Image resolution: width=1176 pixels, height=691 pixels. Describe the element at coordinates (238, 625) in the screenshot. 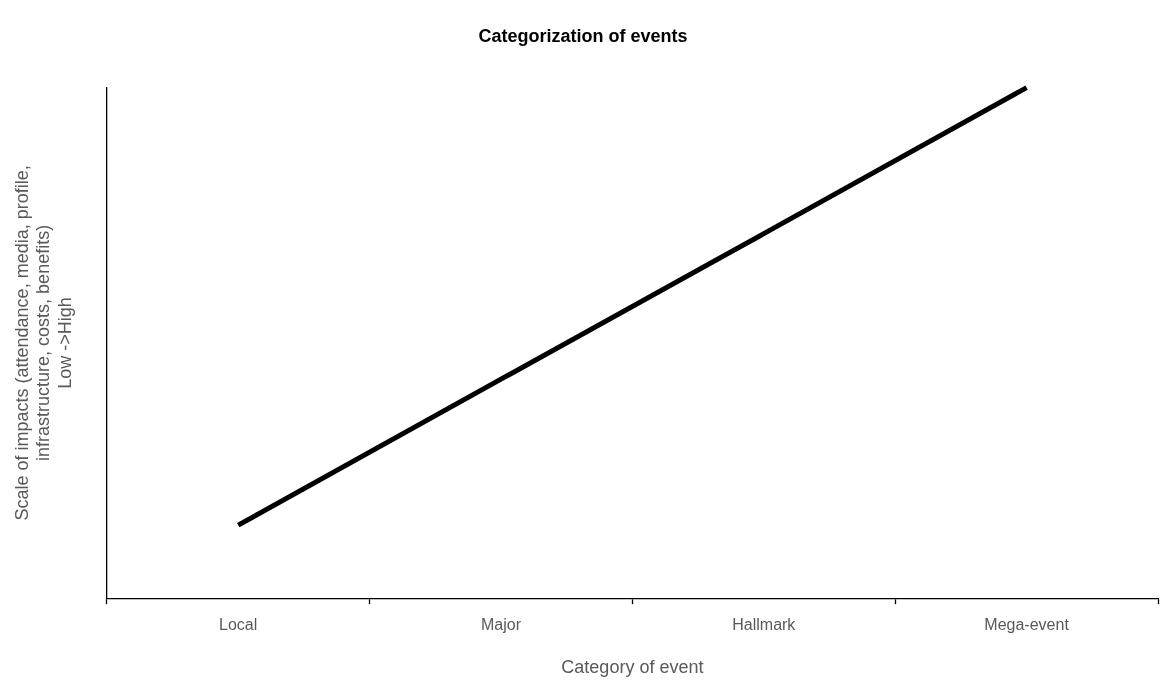

I see `x-tick-label: Local` at that location.